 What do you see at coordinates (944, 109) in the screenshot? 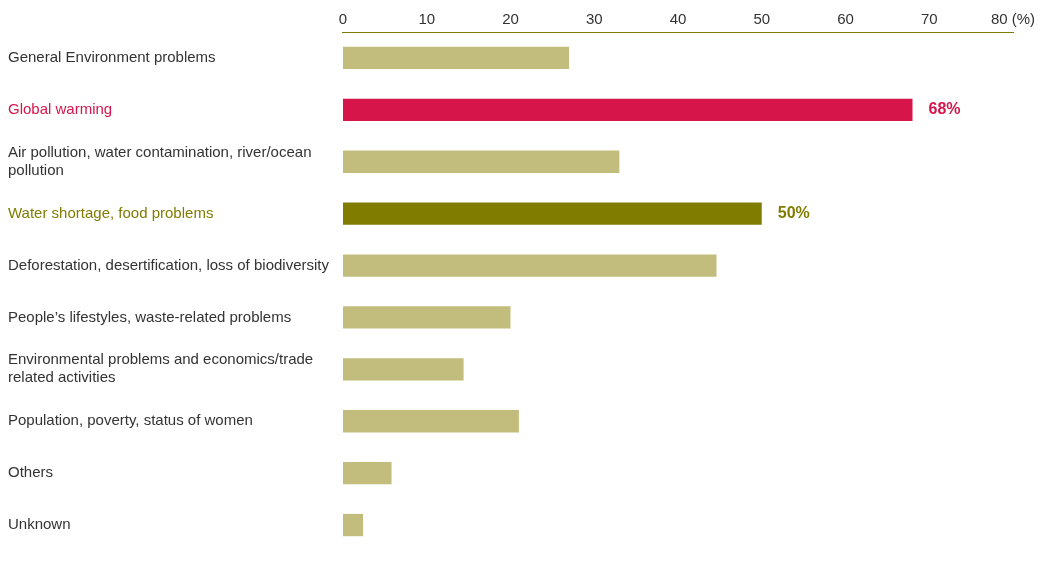
I see `data-label: 68%` at bounding box center [944, 109].